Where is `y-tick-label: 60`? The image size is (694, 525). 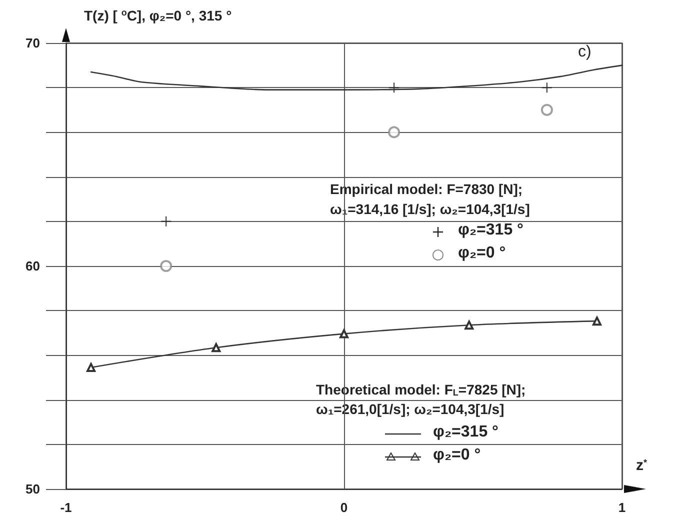
y-tick-label: 60 is located at coordinates (33, 266).